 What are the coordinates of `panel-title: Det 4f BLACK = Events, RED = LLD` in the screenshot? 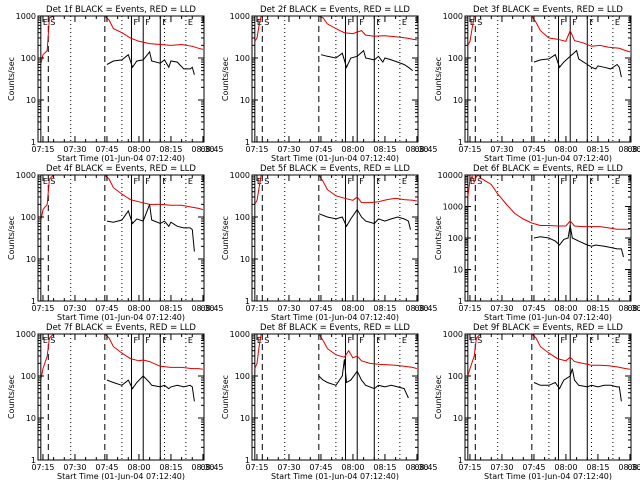 It's located at (121, 169).